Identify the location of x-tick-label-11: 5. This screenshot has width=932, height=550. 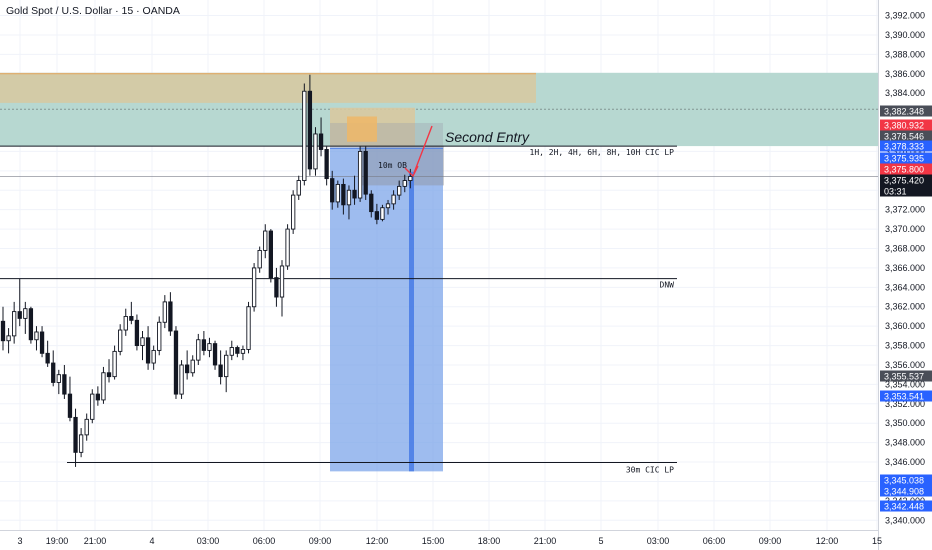
(600, 541).